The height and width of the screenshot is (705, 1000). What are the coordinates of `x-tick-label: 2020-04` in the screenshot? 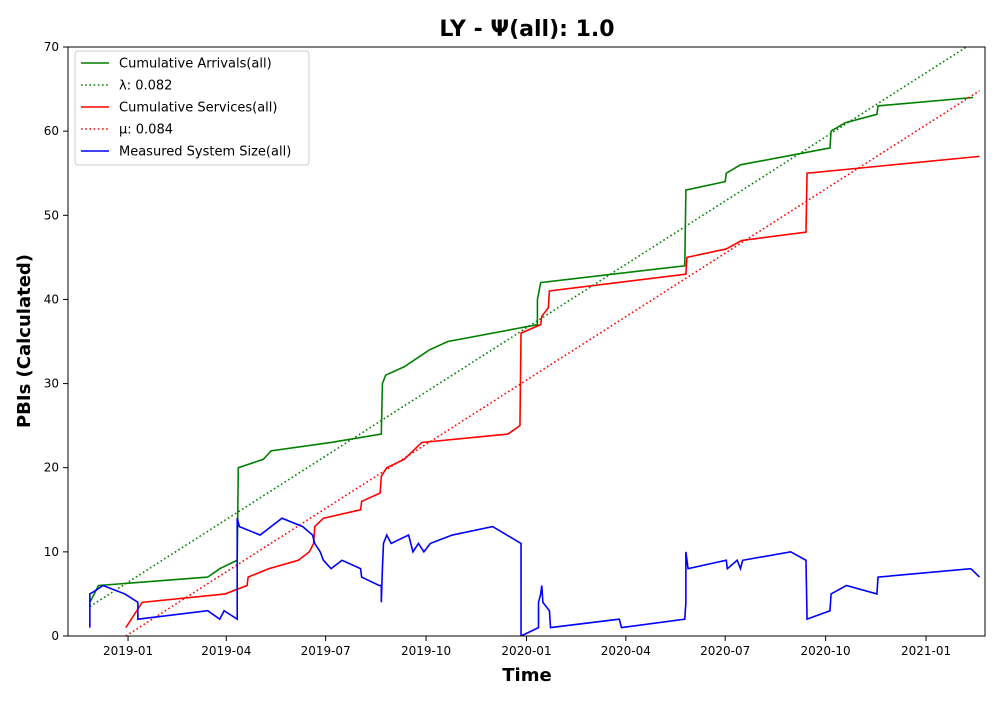 It's located at (626, 651).